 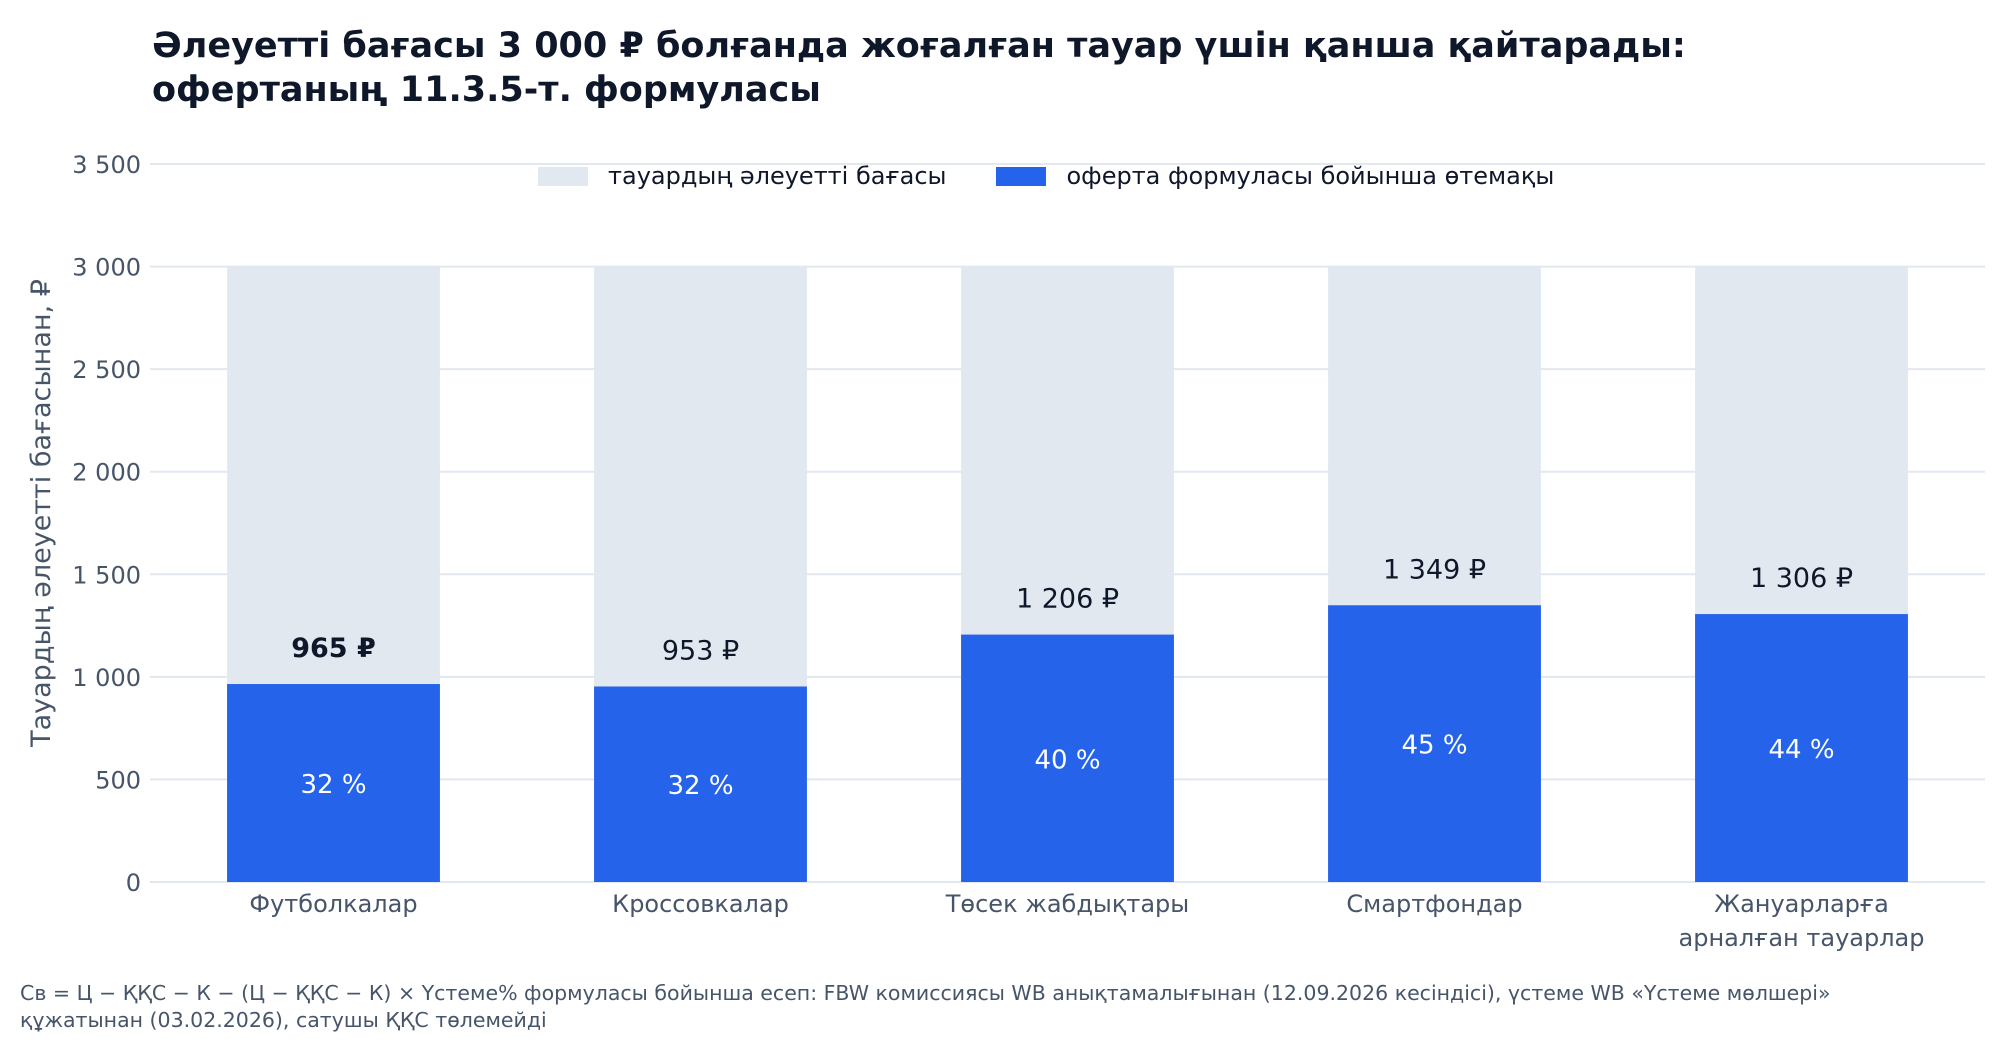 What do you see at coordinates (106, 575) in the screenshot?
I see `y-tick-label: 1 500` at bounding box center [106, 575].